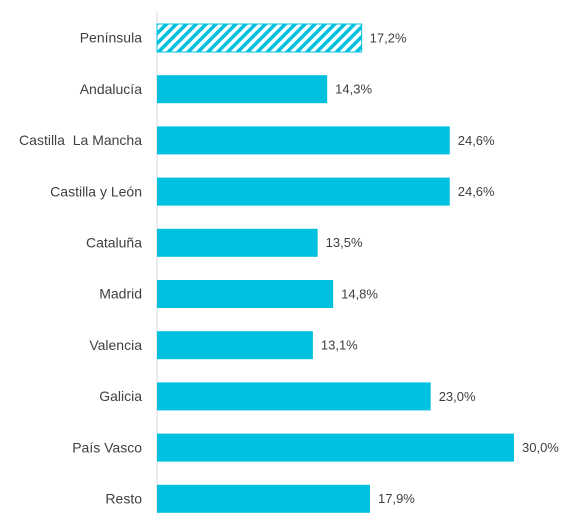 This screenshot has height=513, width=563. I want to click on data-label: 14,3%, so click(353, 89).